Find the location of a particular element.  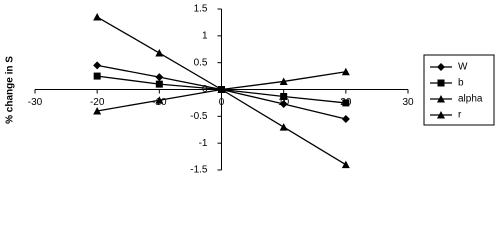

x-tick-label: 30 is located at coordinates (408, 102).